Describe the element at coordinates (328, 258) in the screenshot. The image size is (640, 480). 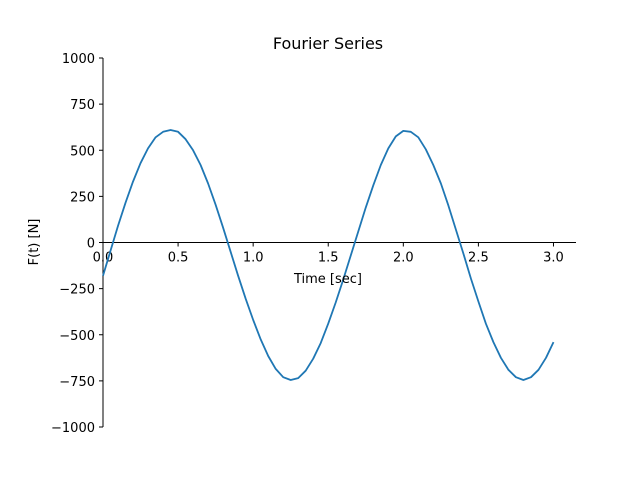
I see `x-tick-label: 1.5` at that location.